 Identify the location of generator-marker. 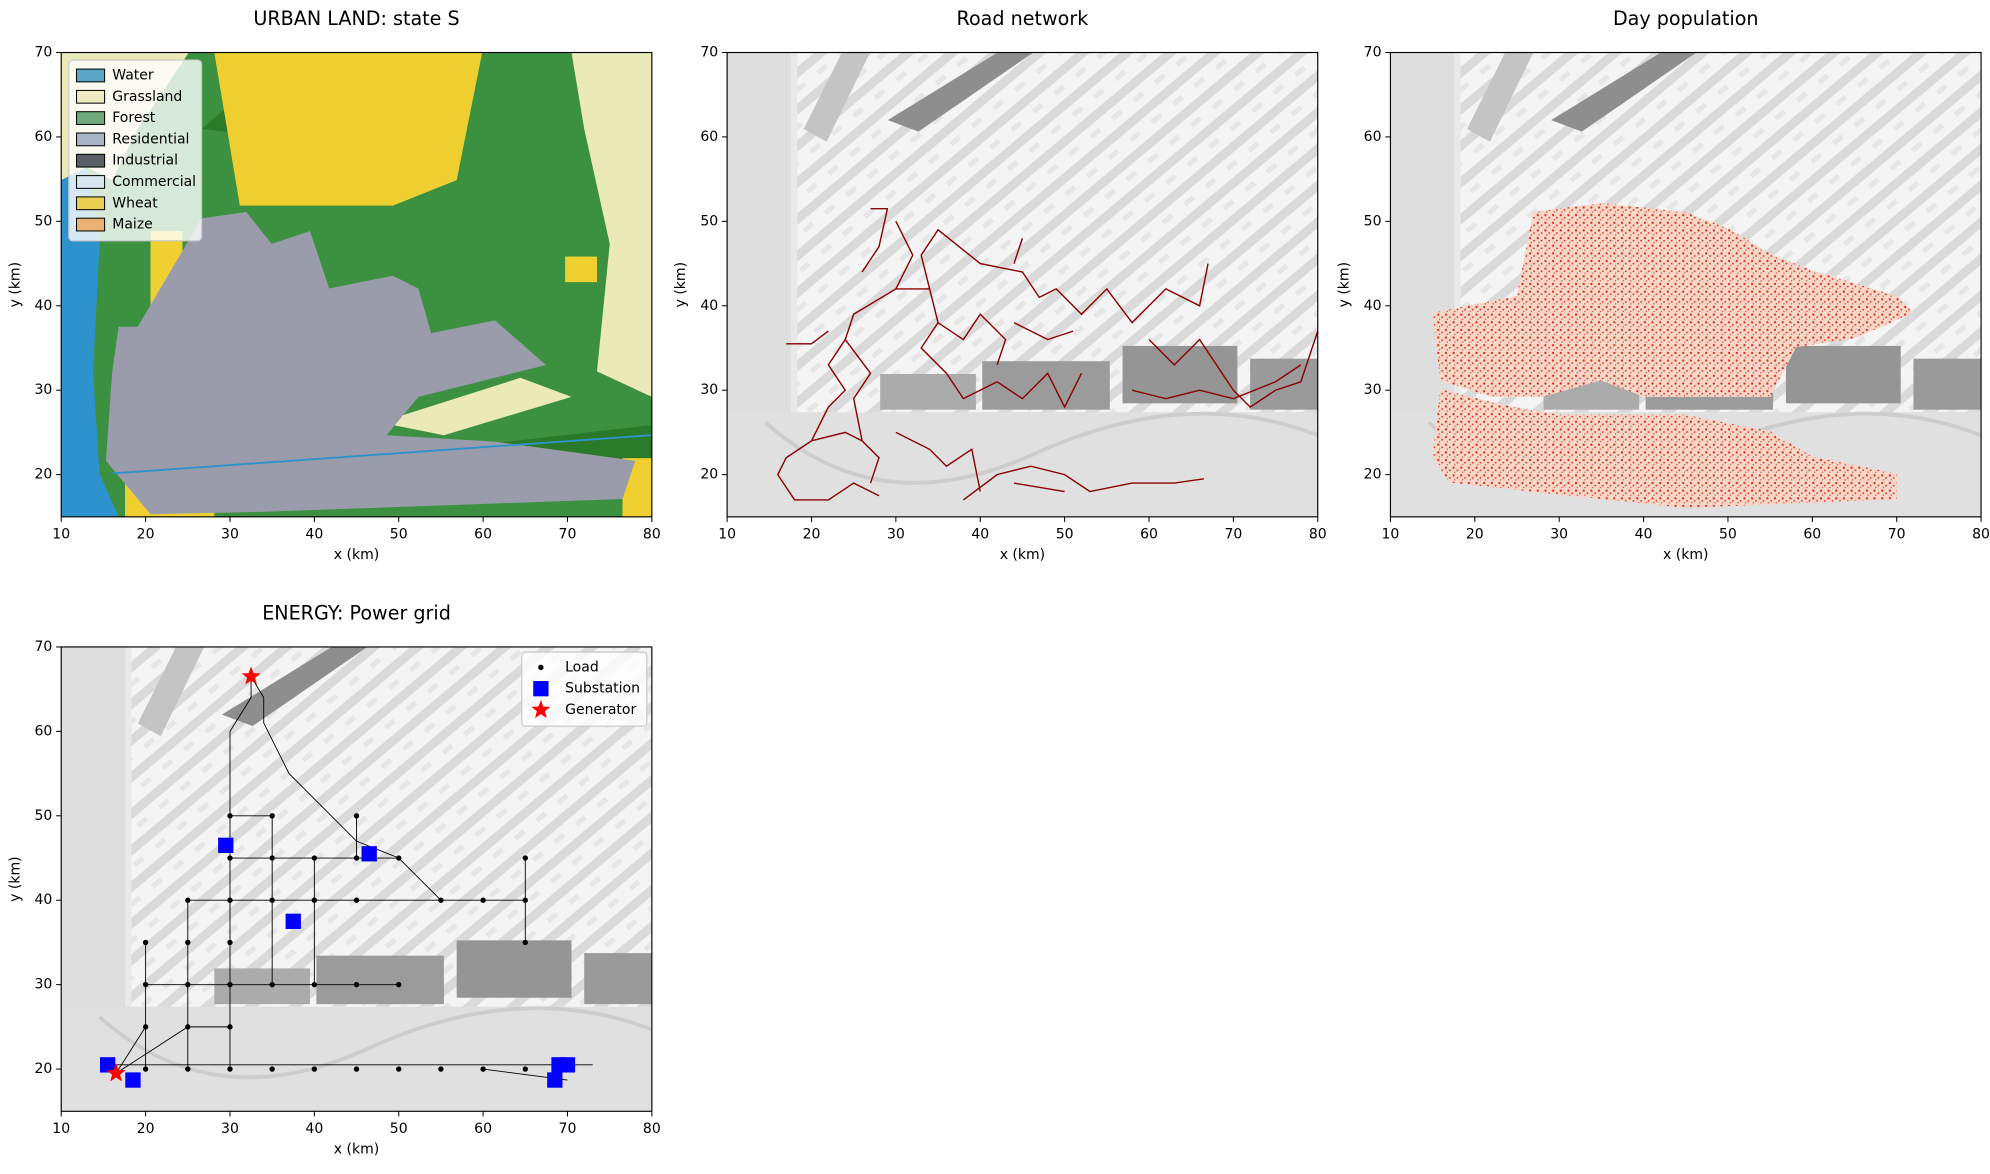
(541, 709).